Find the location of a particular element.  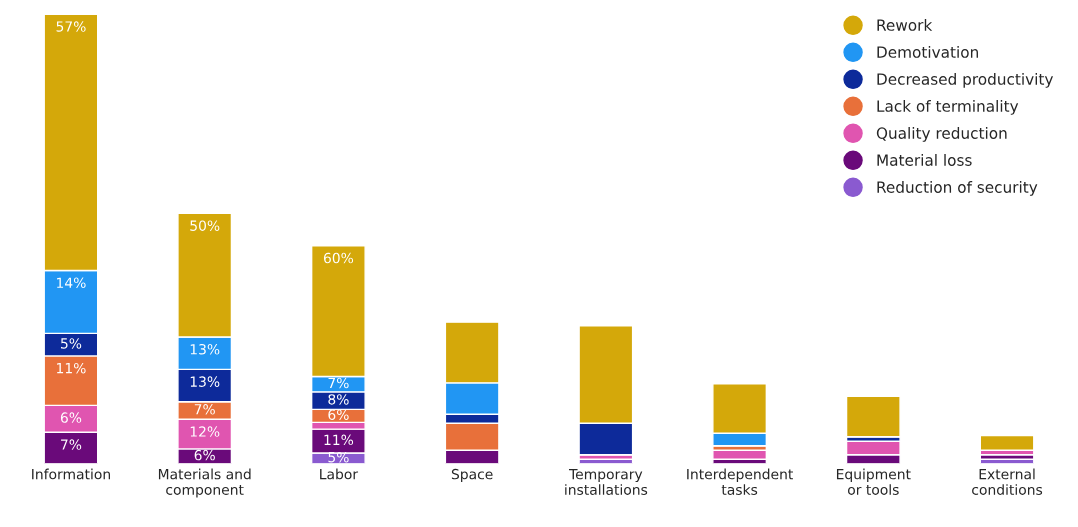

annotation: 50% is located at coordinates (205, 225).